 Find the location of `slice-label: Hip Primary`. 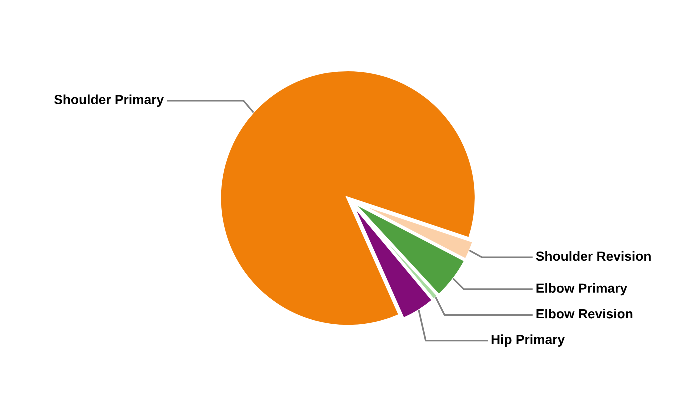

slice-label: Hip Primary is located at coordinates (529, 340).